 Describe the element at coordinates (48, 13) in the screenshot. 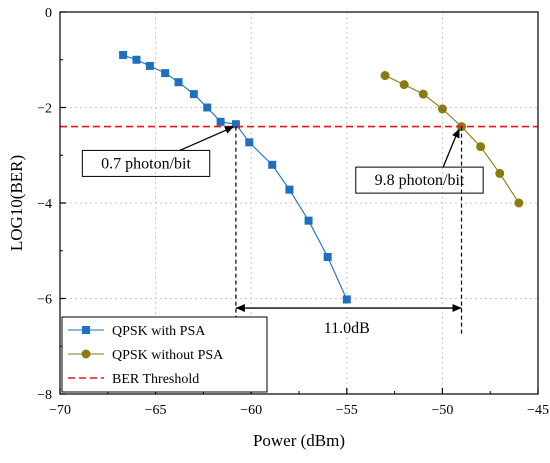

I see `y-tick-label: 0` at that location.